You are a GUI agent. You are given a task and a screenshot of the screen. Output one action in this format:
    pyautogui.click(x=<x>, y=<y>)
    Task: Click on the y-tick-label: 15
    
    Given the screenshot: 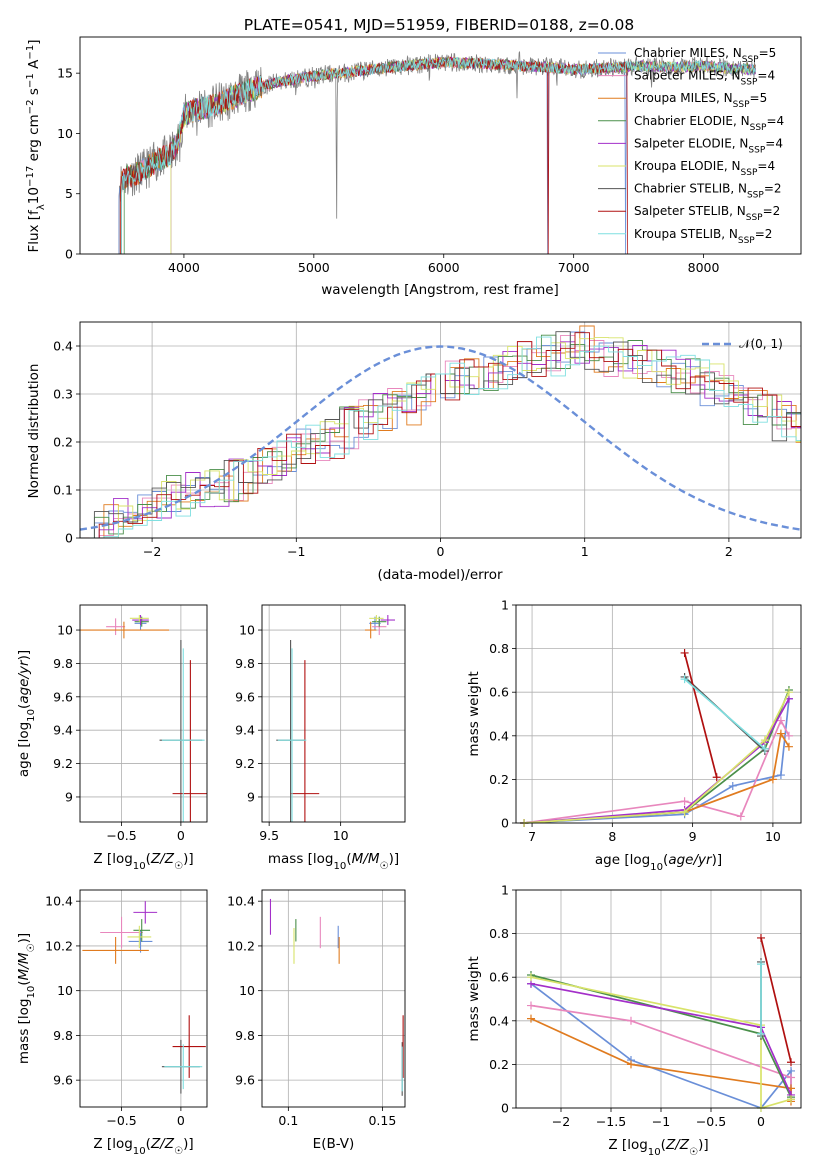 What is the action you would take?
    pyautogui.click(x=65, y=73)
    